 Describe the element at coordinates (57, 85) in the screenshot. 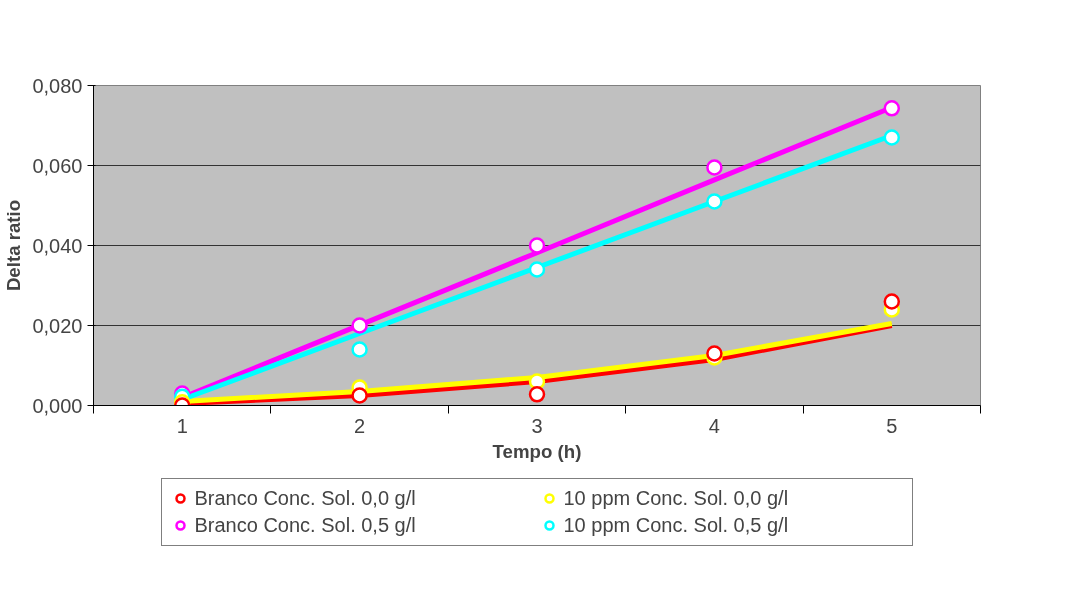

I see `y-tick-label: 0,080` at that location.